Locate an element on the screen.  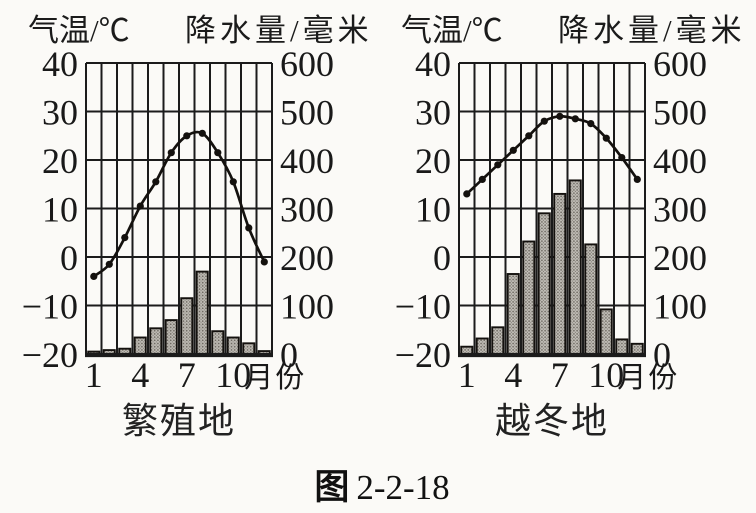
chart-title-breeding-ground: 繁殖地 is located at coordinates (178, 421).